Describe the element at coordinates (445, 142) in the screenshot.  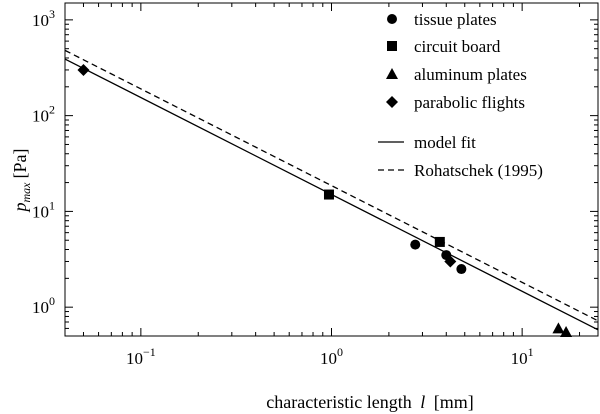
I see `legend-label: model fit` at that location.